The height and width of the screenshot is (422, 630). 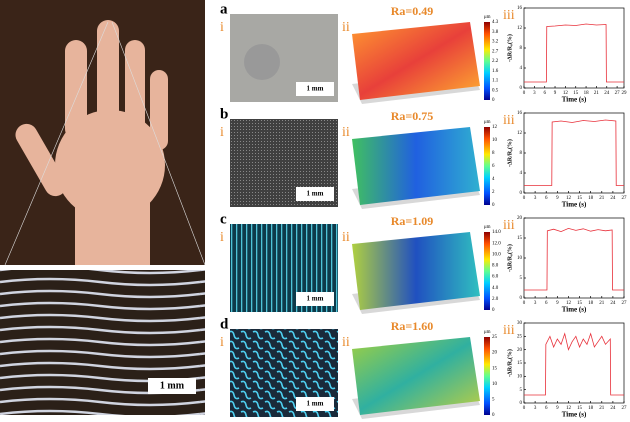 I want to click on colorbar-tick: 14.0, so click(x=496, y=232).